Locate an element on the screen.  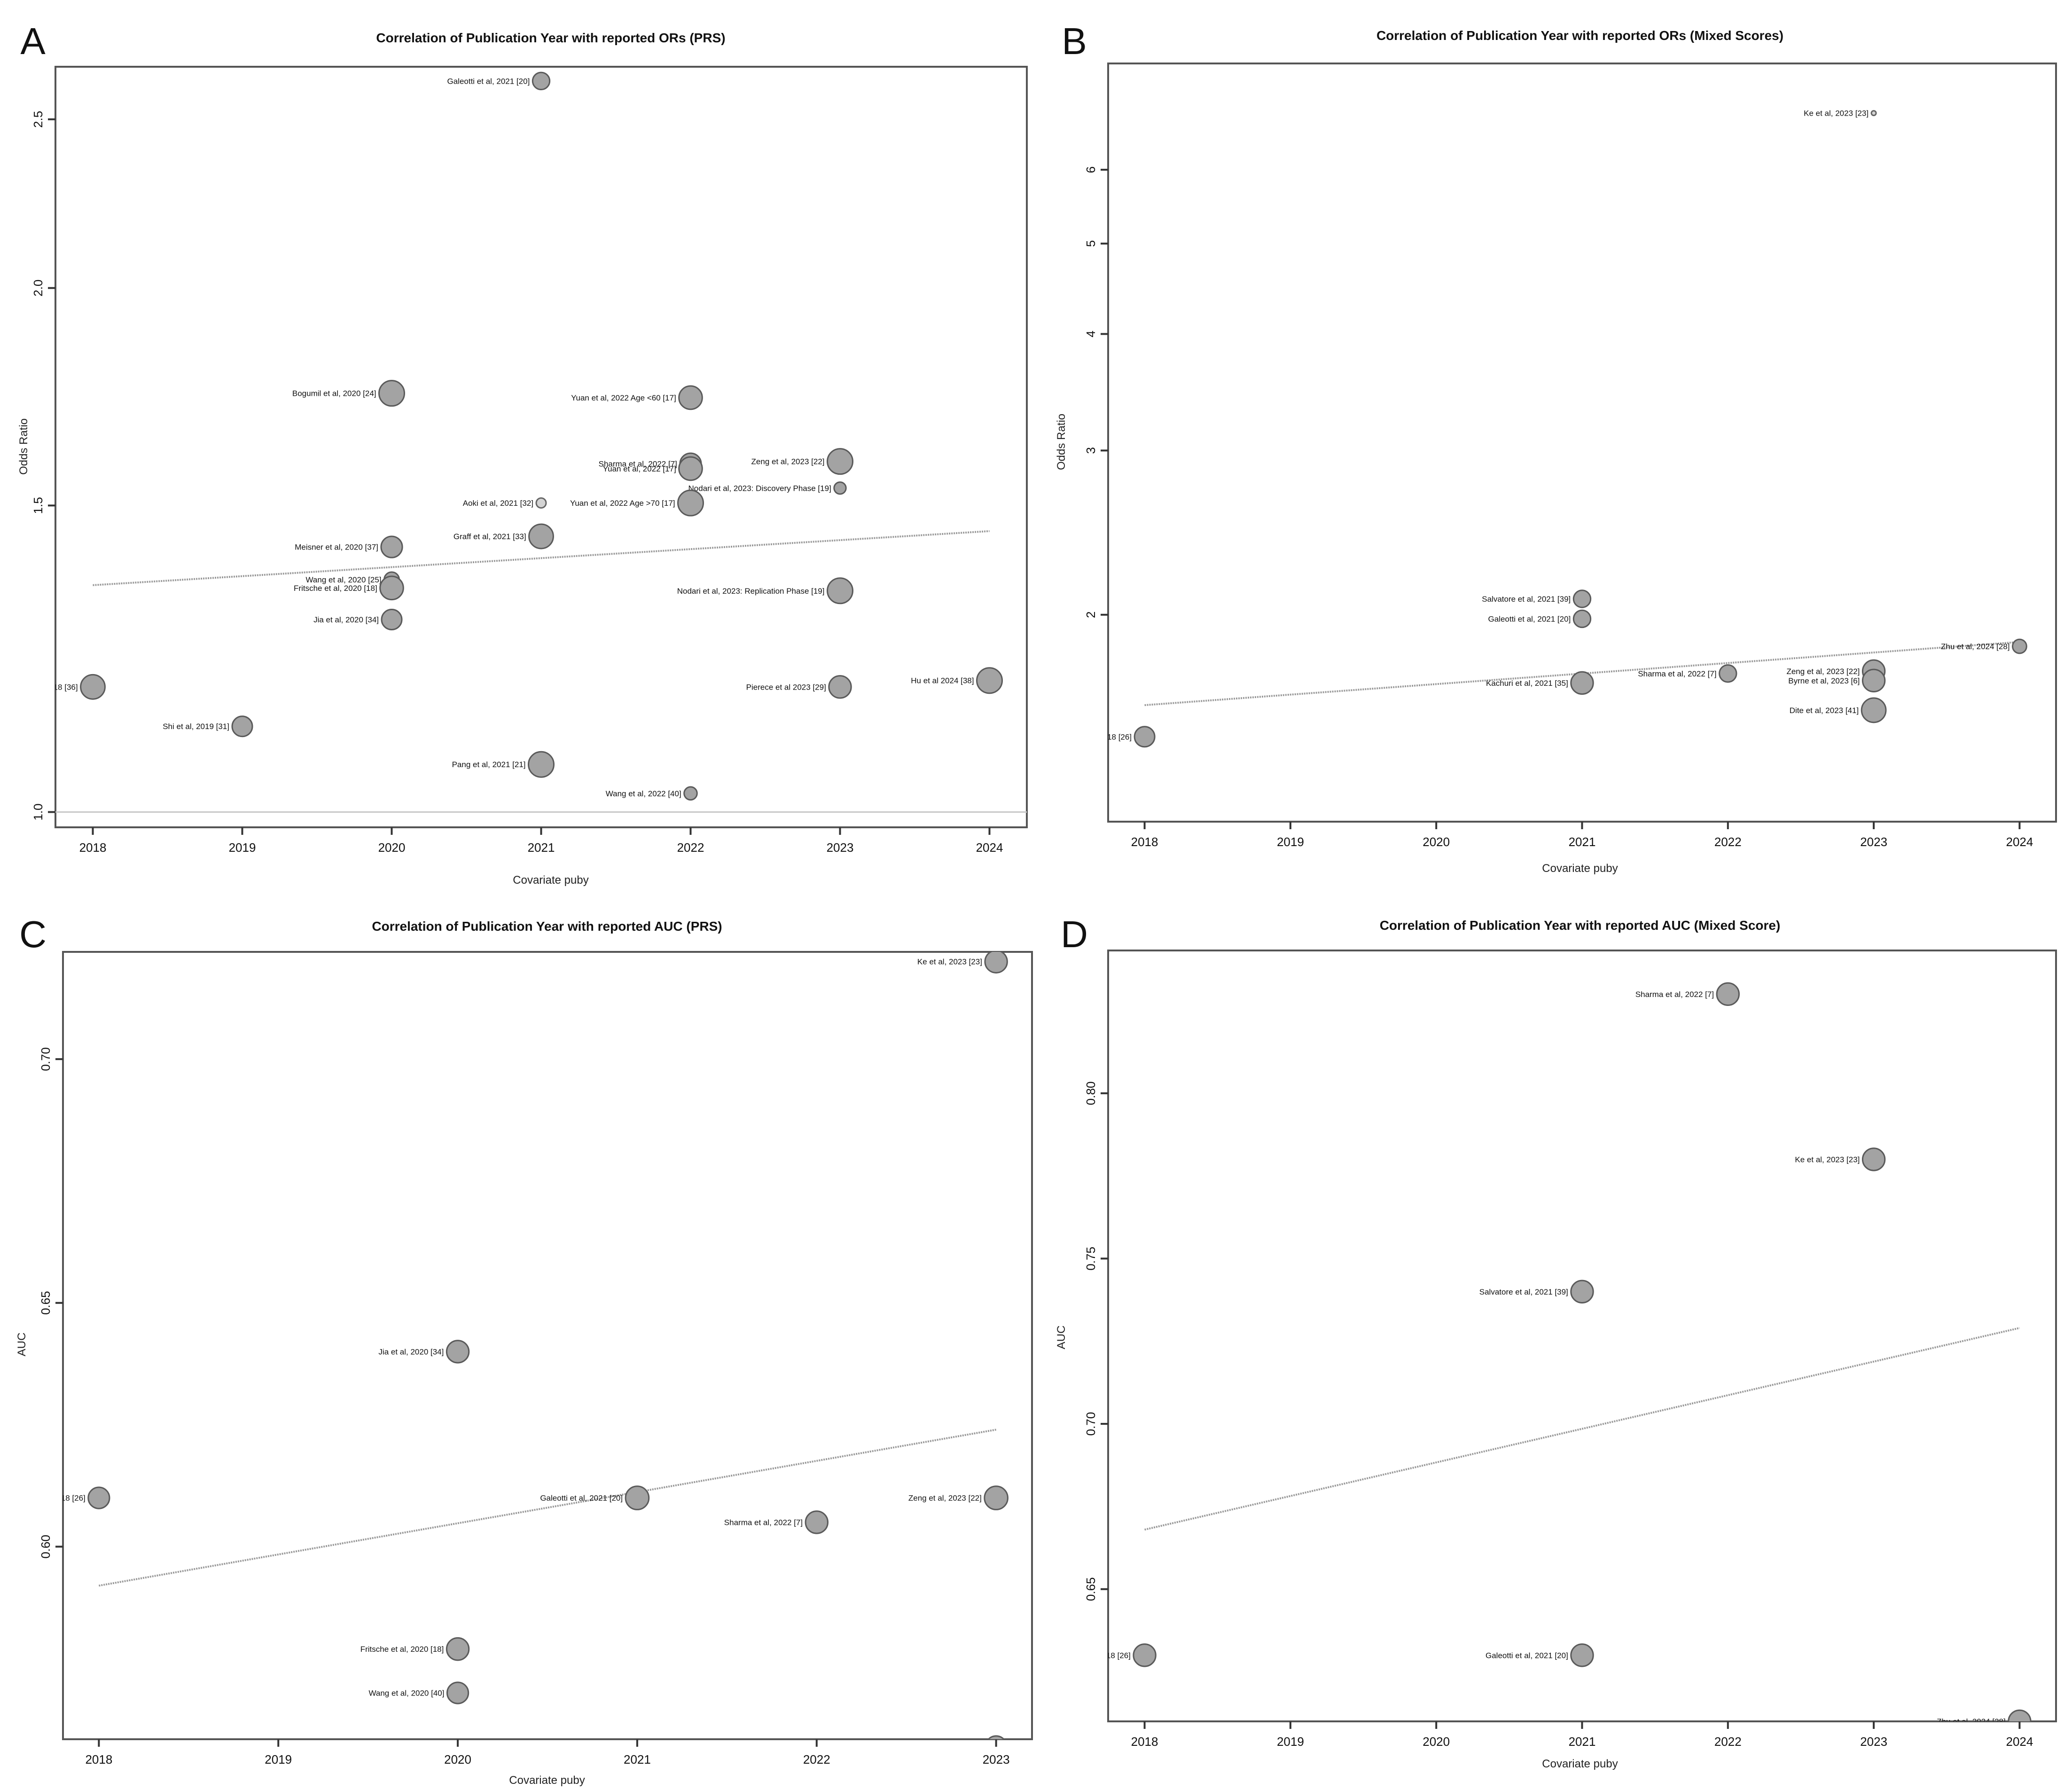
regression-line is located at coordinates (541, 558).